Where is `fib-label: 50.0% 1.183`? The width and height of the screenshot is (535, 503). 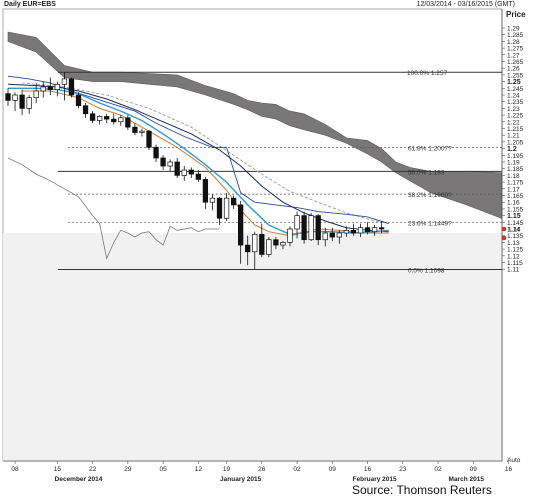 fib-label: 50.0% 1.183 is located at coordinates (426, 172).